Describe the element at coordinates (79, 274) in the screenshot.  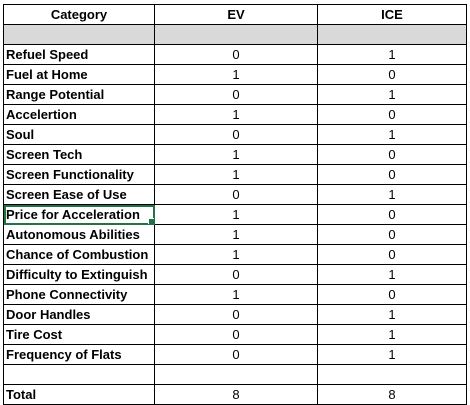
I see `category-cell: Difficulty to Extinguish` at that location.